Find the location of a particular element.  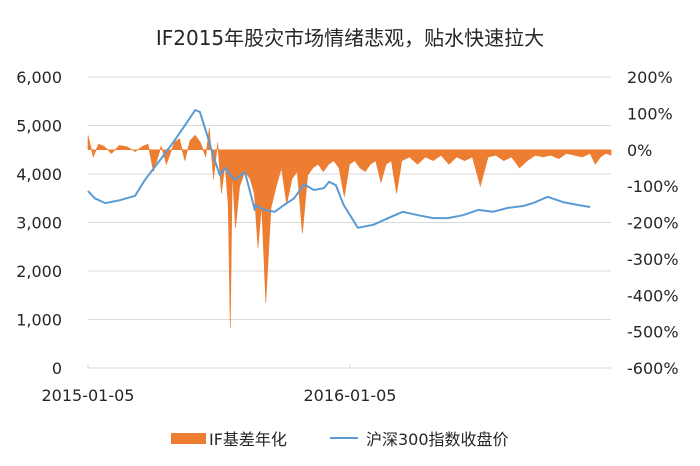

left-axis-tick-label: 2,000 is located at coordinates (39, 271).